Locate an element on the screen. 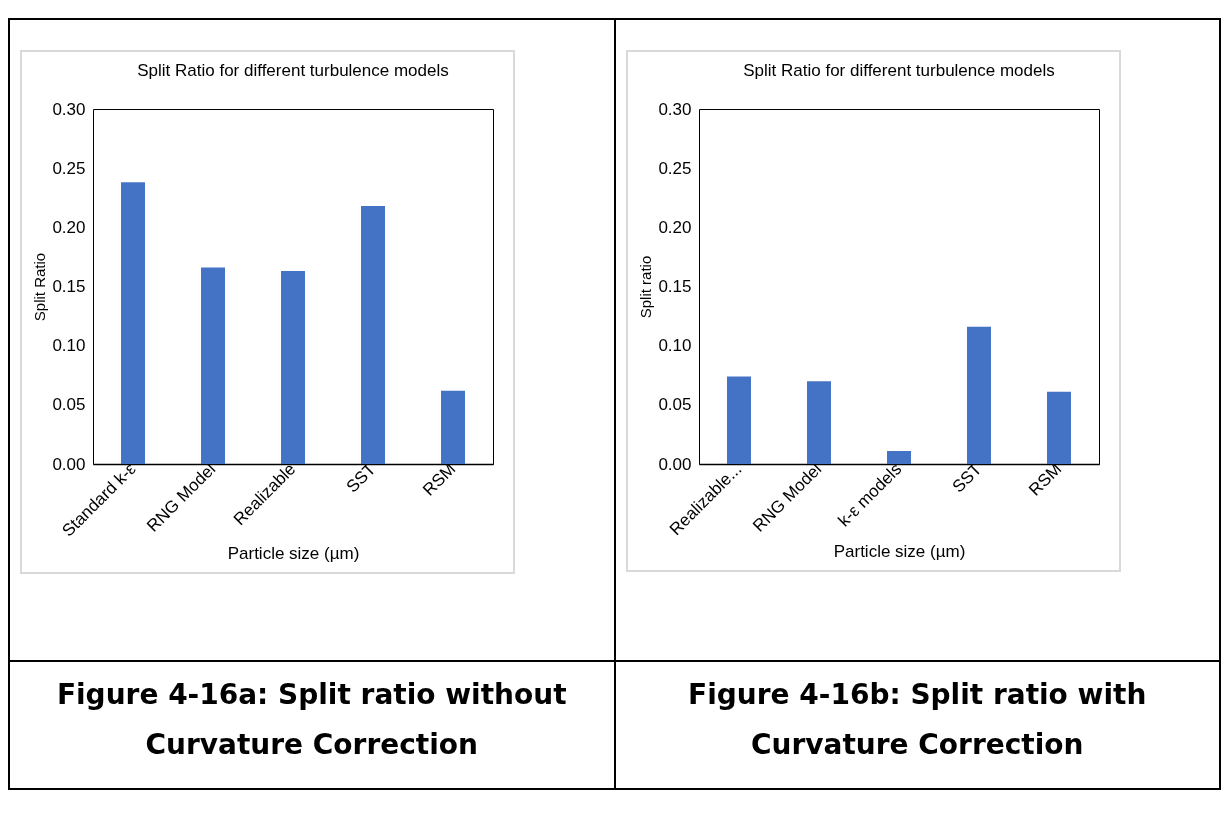 This screenshot has height=830, width=1221. caption: Figure 4-16a: Split ratio without Curvature Correction is located at coordinates (312, 725).